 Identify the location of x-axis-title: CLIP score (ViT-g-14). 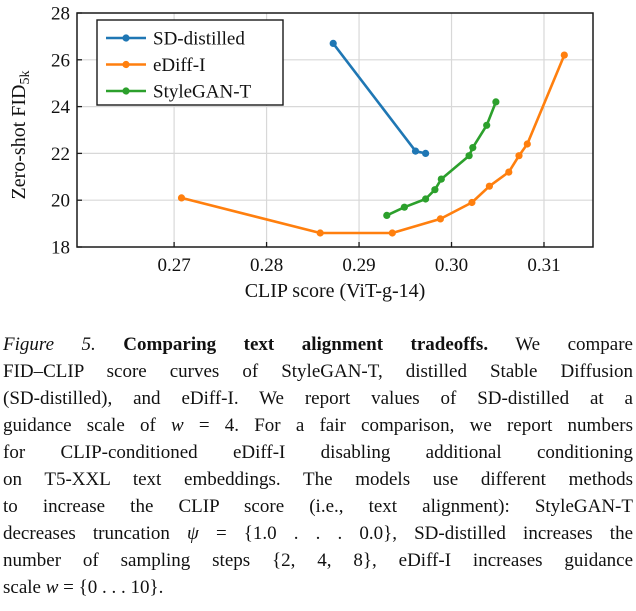
(335, 291).